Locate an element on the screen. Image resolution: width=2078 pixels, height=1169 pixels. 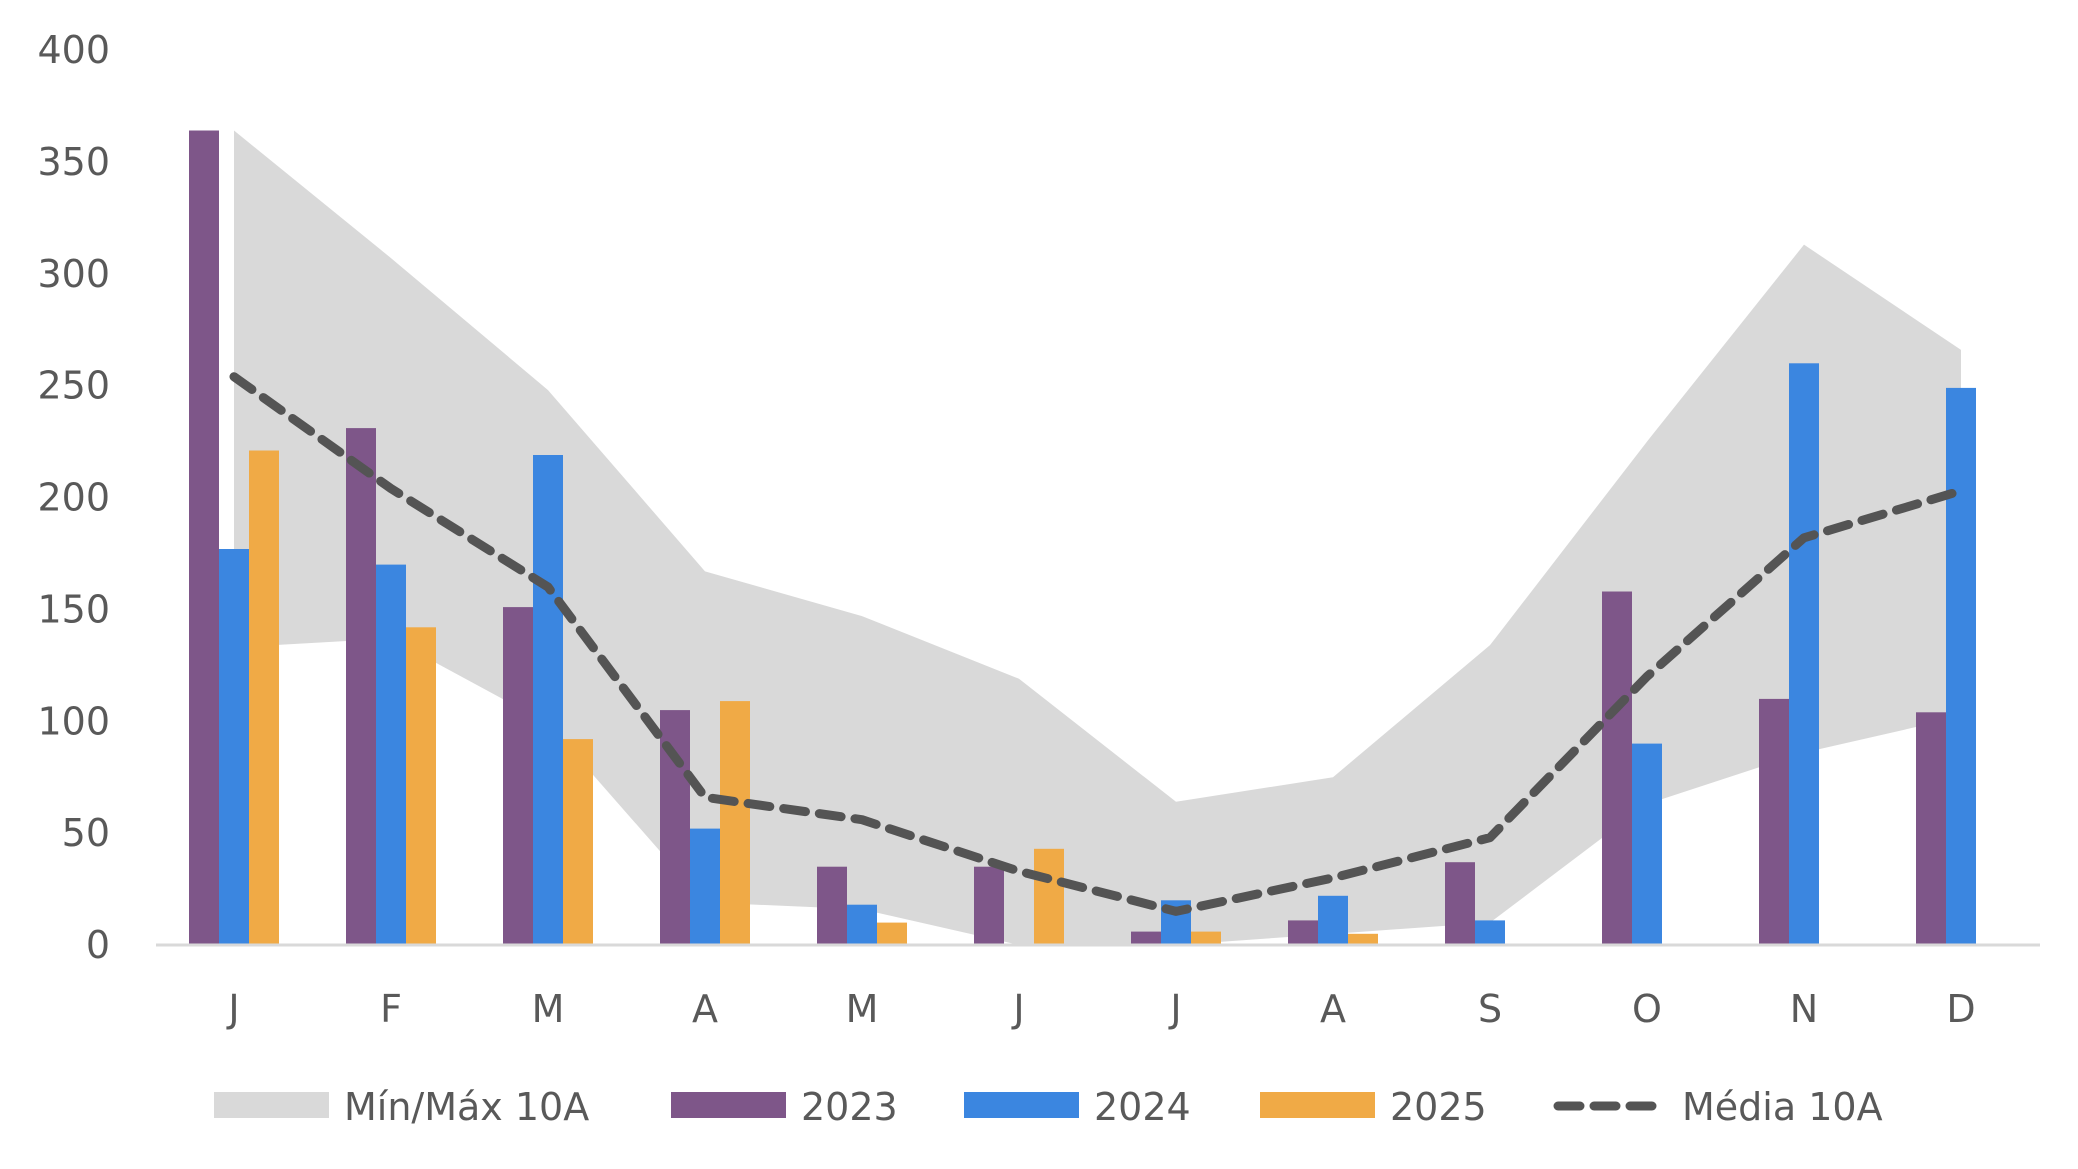
y-tick-label: 200 is located at coordinates (73, 498).